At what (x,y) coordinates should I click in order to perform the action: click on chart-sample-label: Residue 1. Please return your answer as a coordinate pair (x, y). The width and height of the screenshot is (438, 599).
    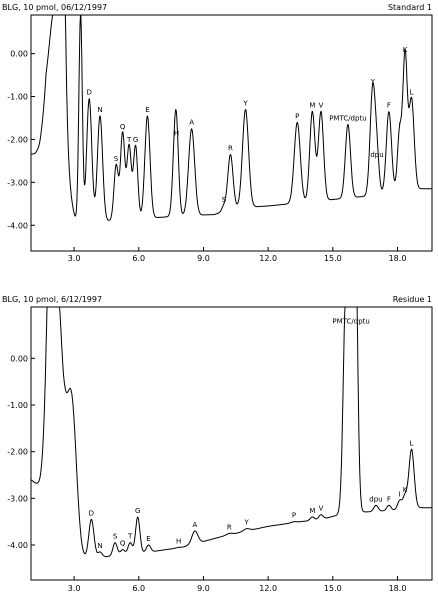
    Looking at the image, I should click on (412, 299).